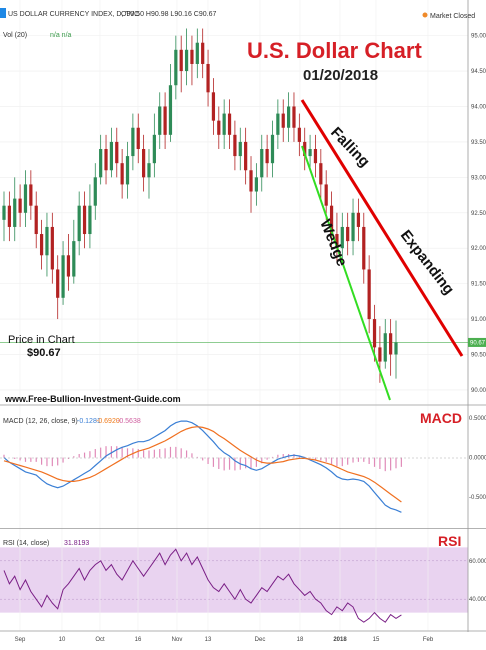 This screenshot has width=486, height=650. Describe the element at coordinates (41, 340) in the screenshot. I see `price-caption: Price in Chart` at that location.